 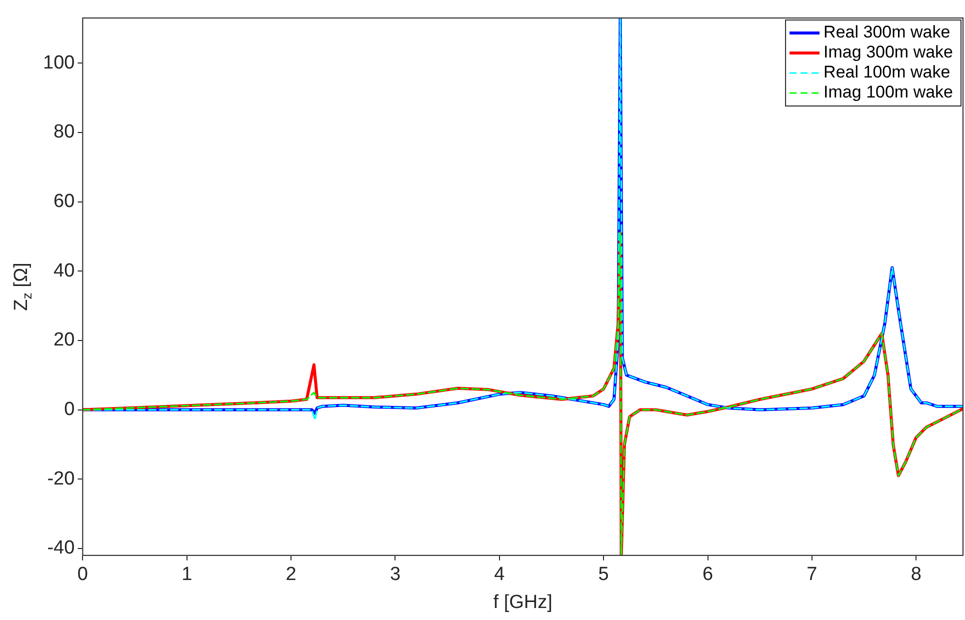 What do you see at coordinates (61, 479) in the screenshot?
I see `y-tick-label: -20` at bounding box center [61, 479].